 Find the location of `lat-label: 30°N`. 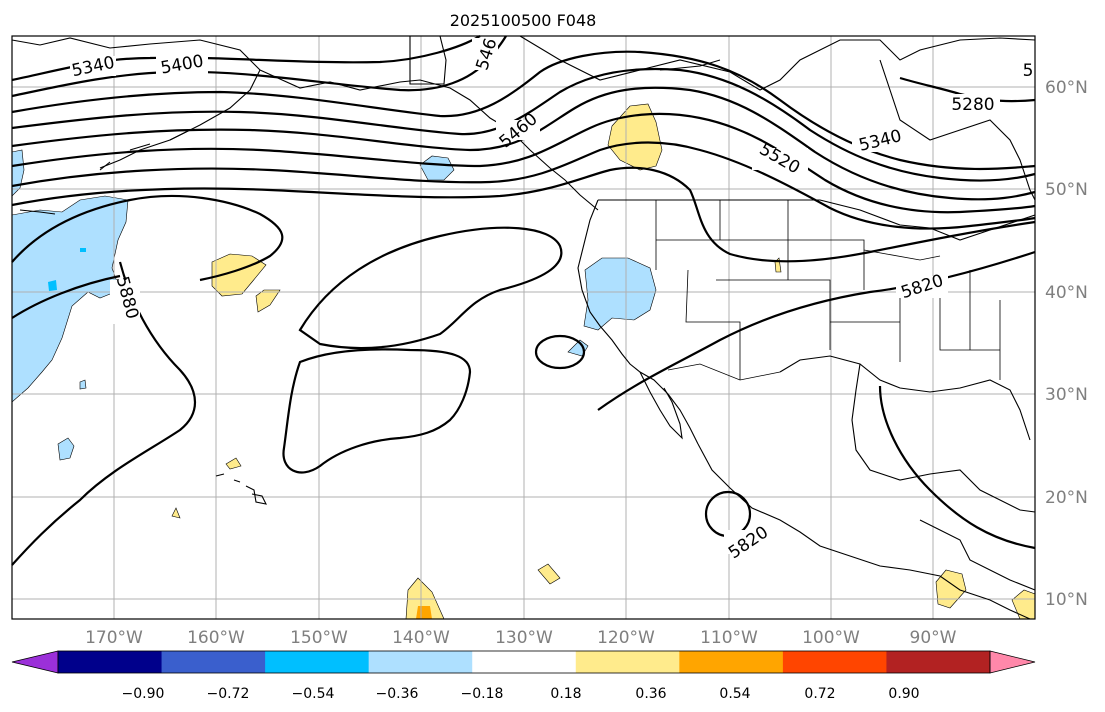

lat-label: 30°N is located at coordinates (1066, 395).